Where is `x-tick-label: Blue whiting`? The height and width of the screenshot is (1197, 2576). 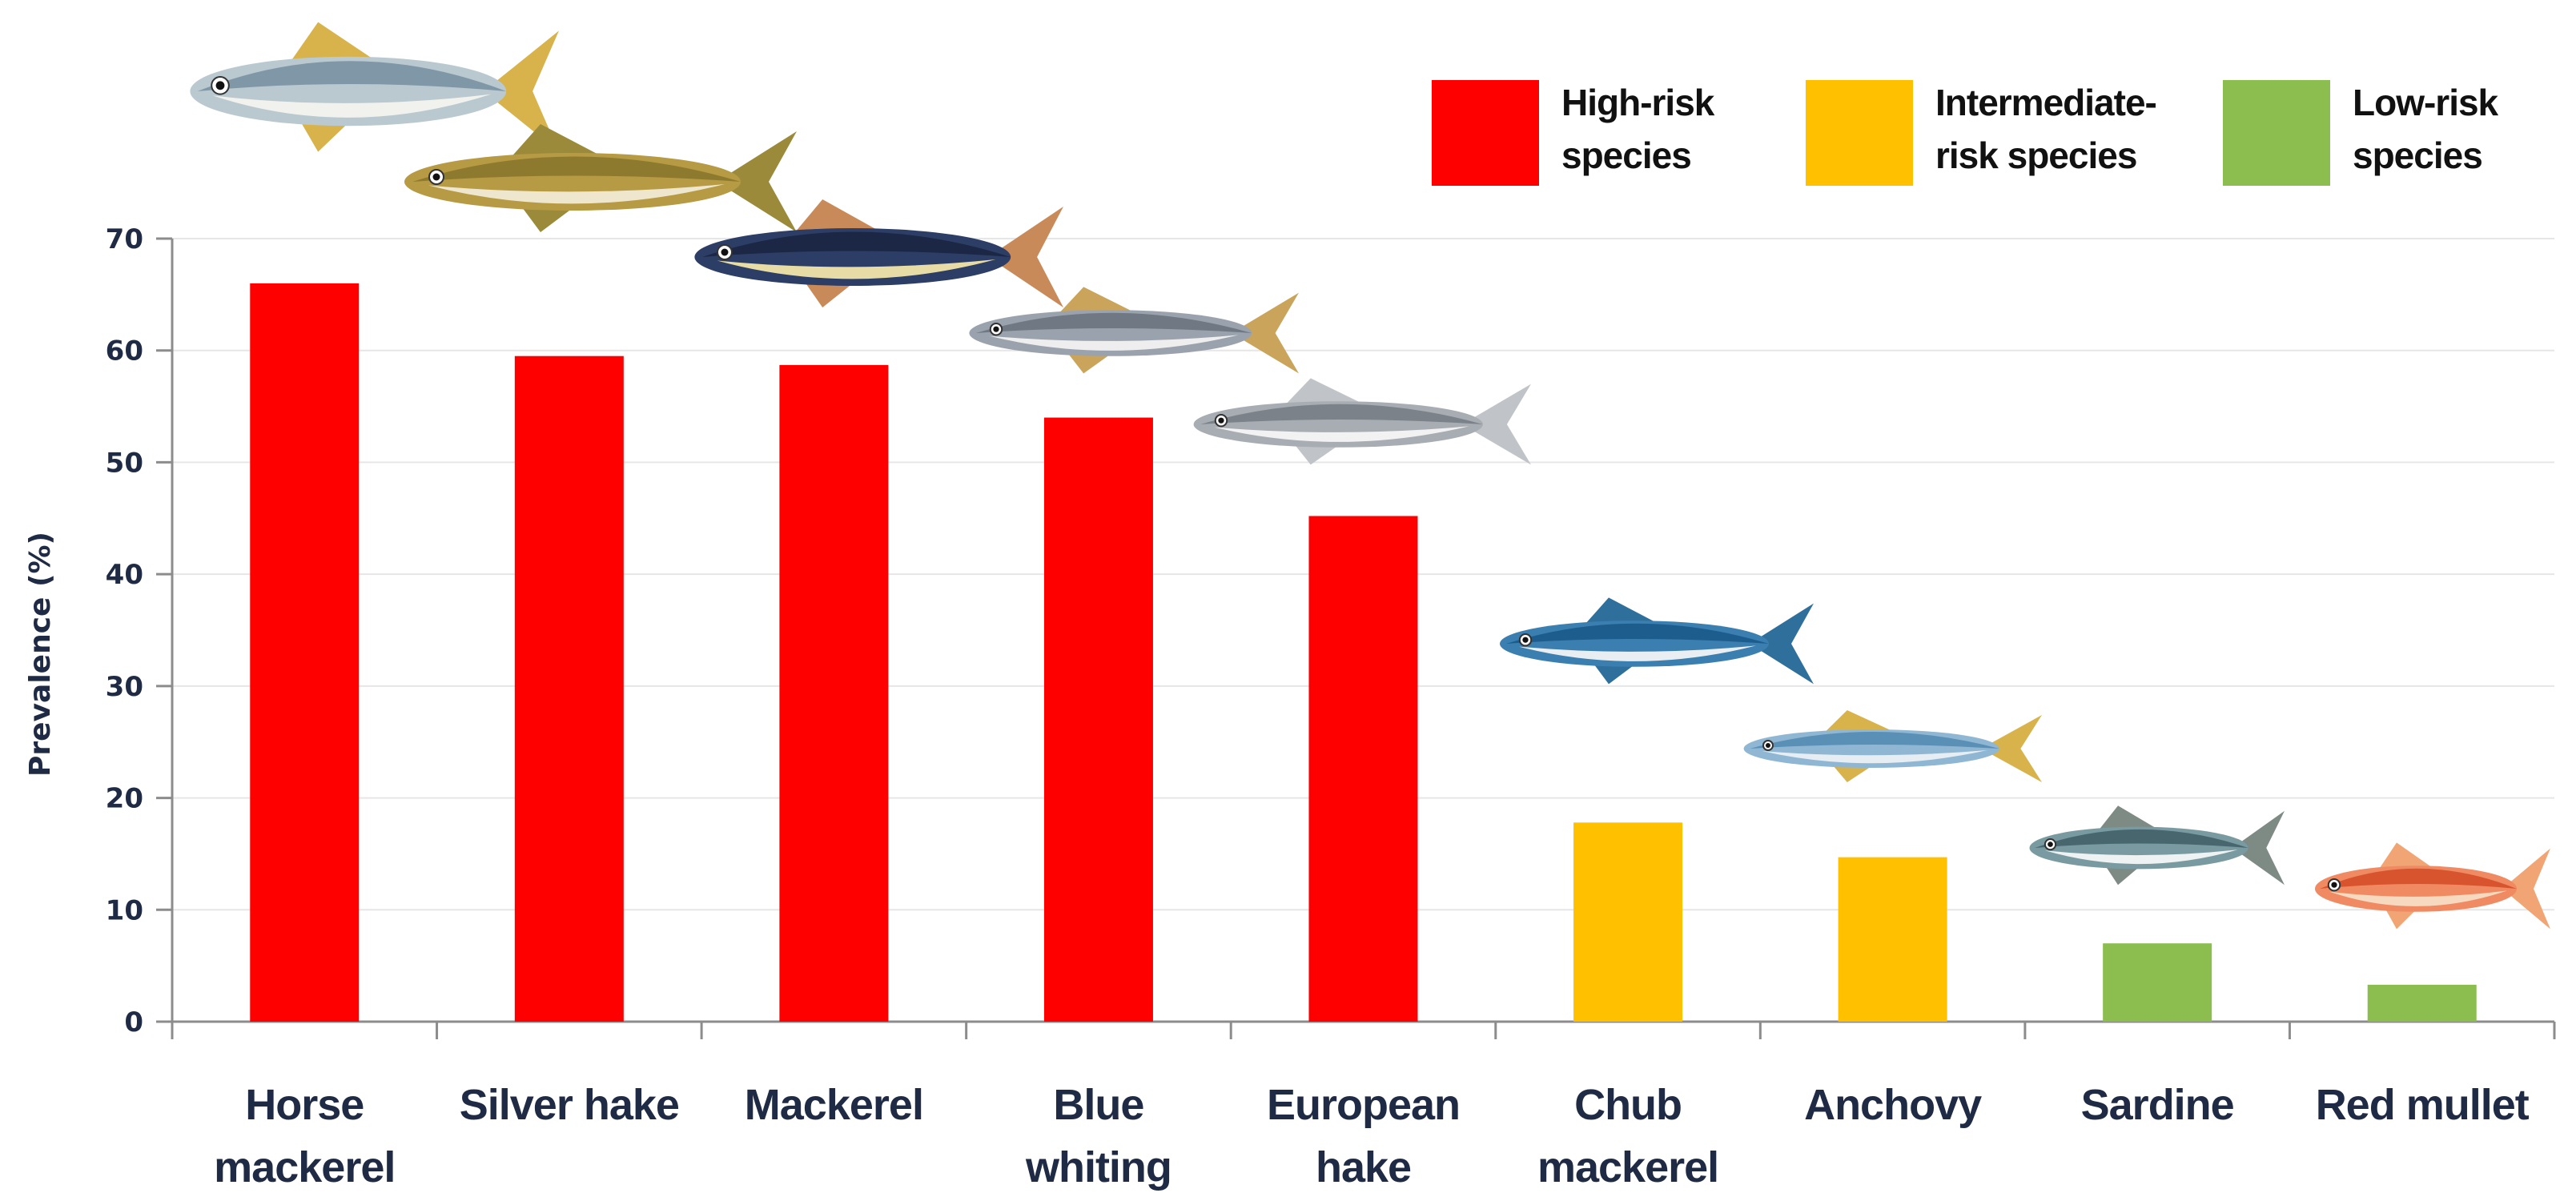
x-tick-label: Blue whiting is located at coordinates (1098, 1136).